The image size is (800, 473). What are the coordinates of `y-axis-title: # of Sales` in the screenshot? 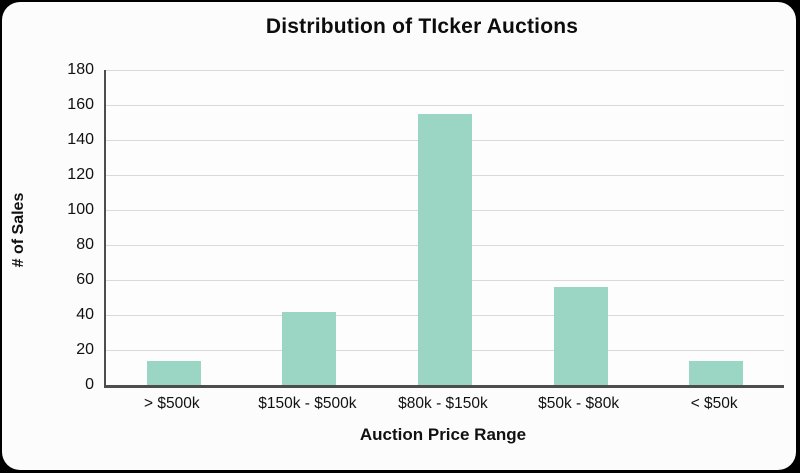 It's located at (18, 230).